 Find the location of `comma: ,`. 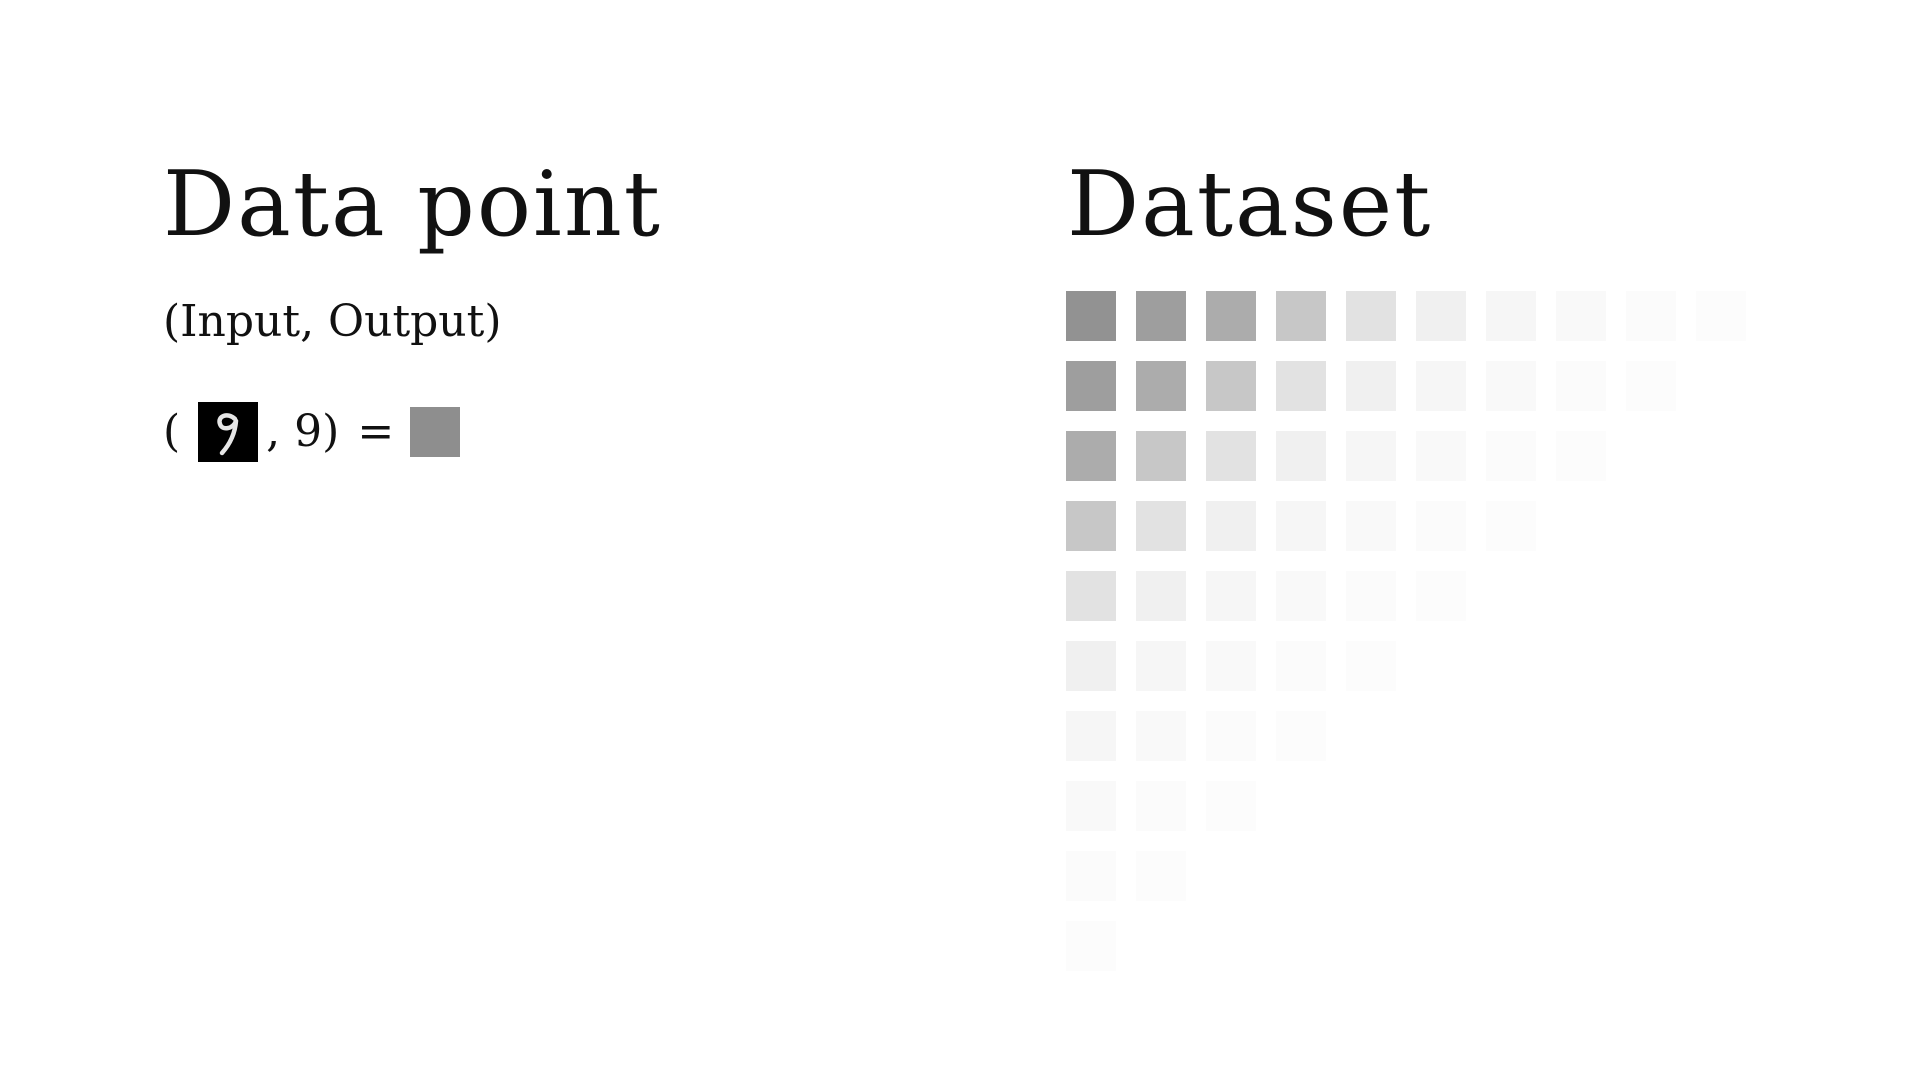

comma: , is located at coordinates (273, 431).